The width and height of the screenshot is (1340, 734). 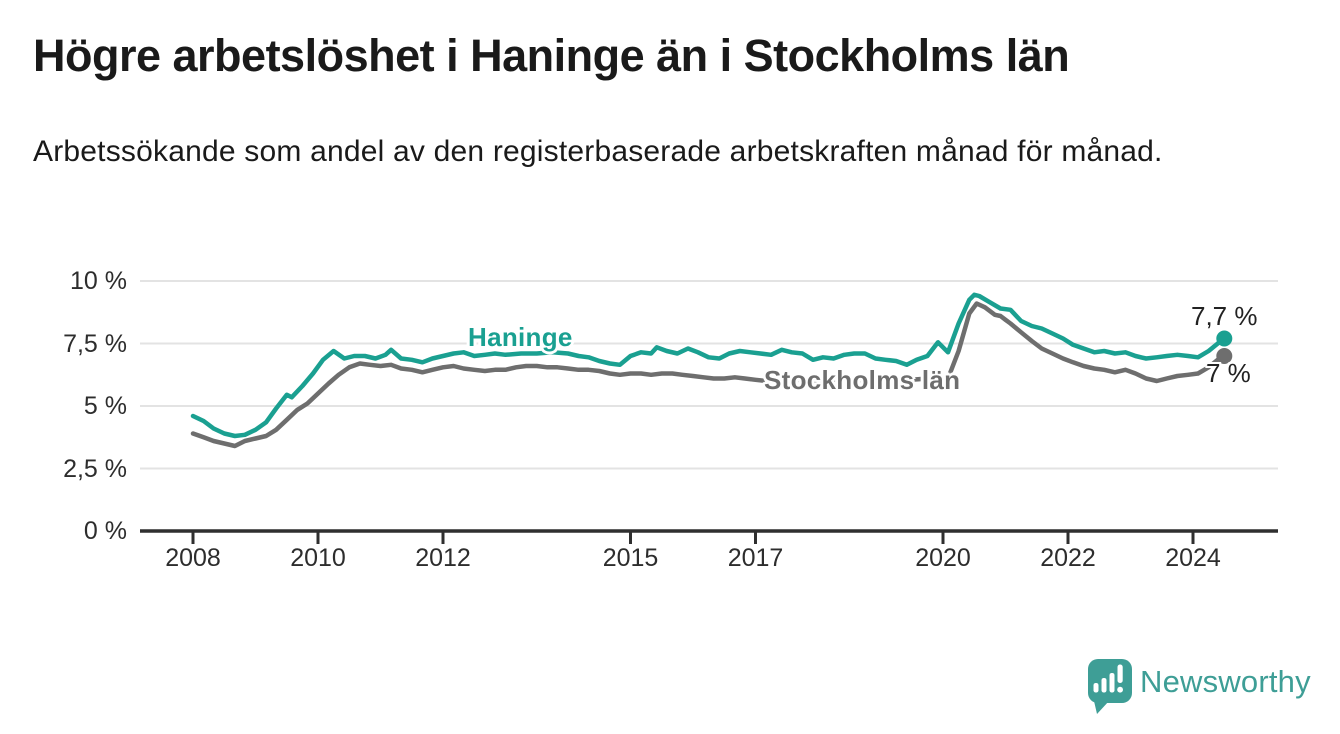 What do you see at coordinates (755, 558) in the screenshot?
I see `x-axis-tick-label: 2017` at bounding box center [755, 558].